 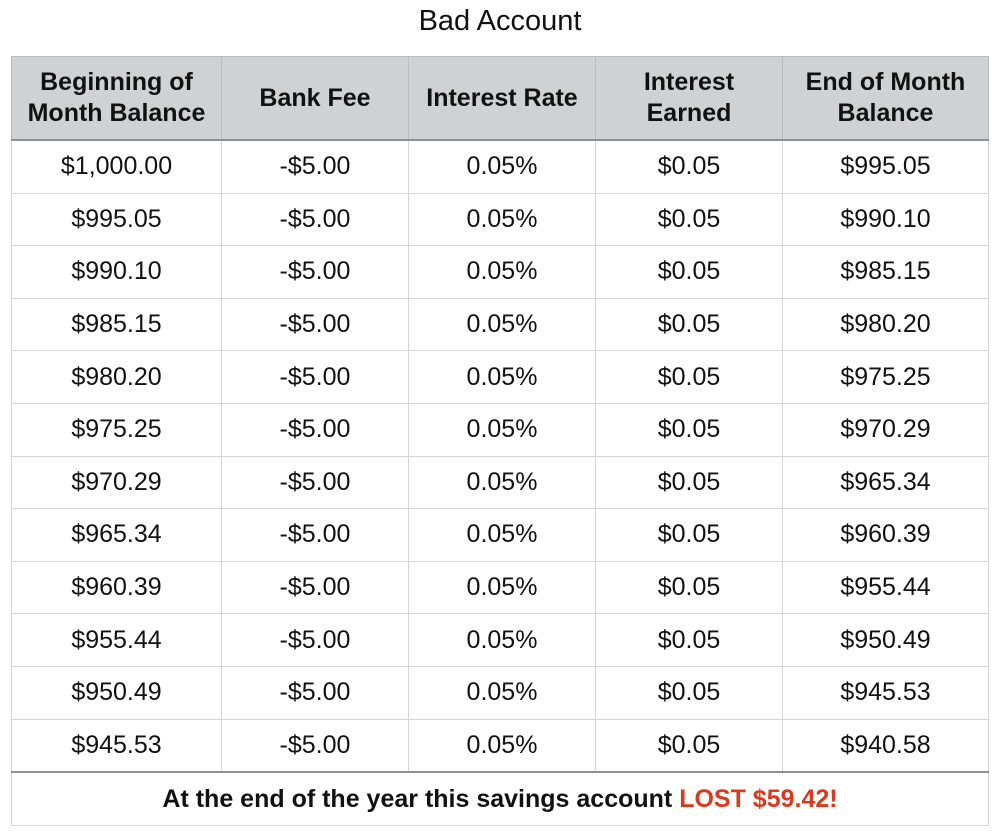 I want to click on cell-beginning-balance: $980.20, so click(x=116, y=377).